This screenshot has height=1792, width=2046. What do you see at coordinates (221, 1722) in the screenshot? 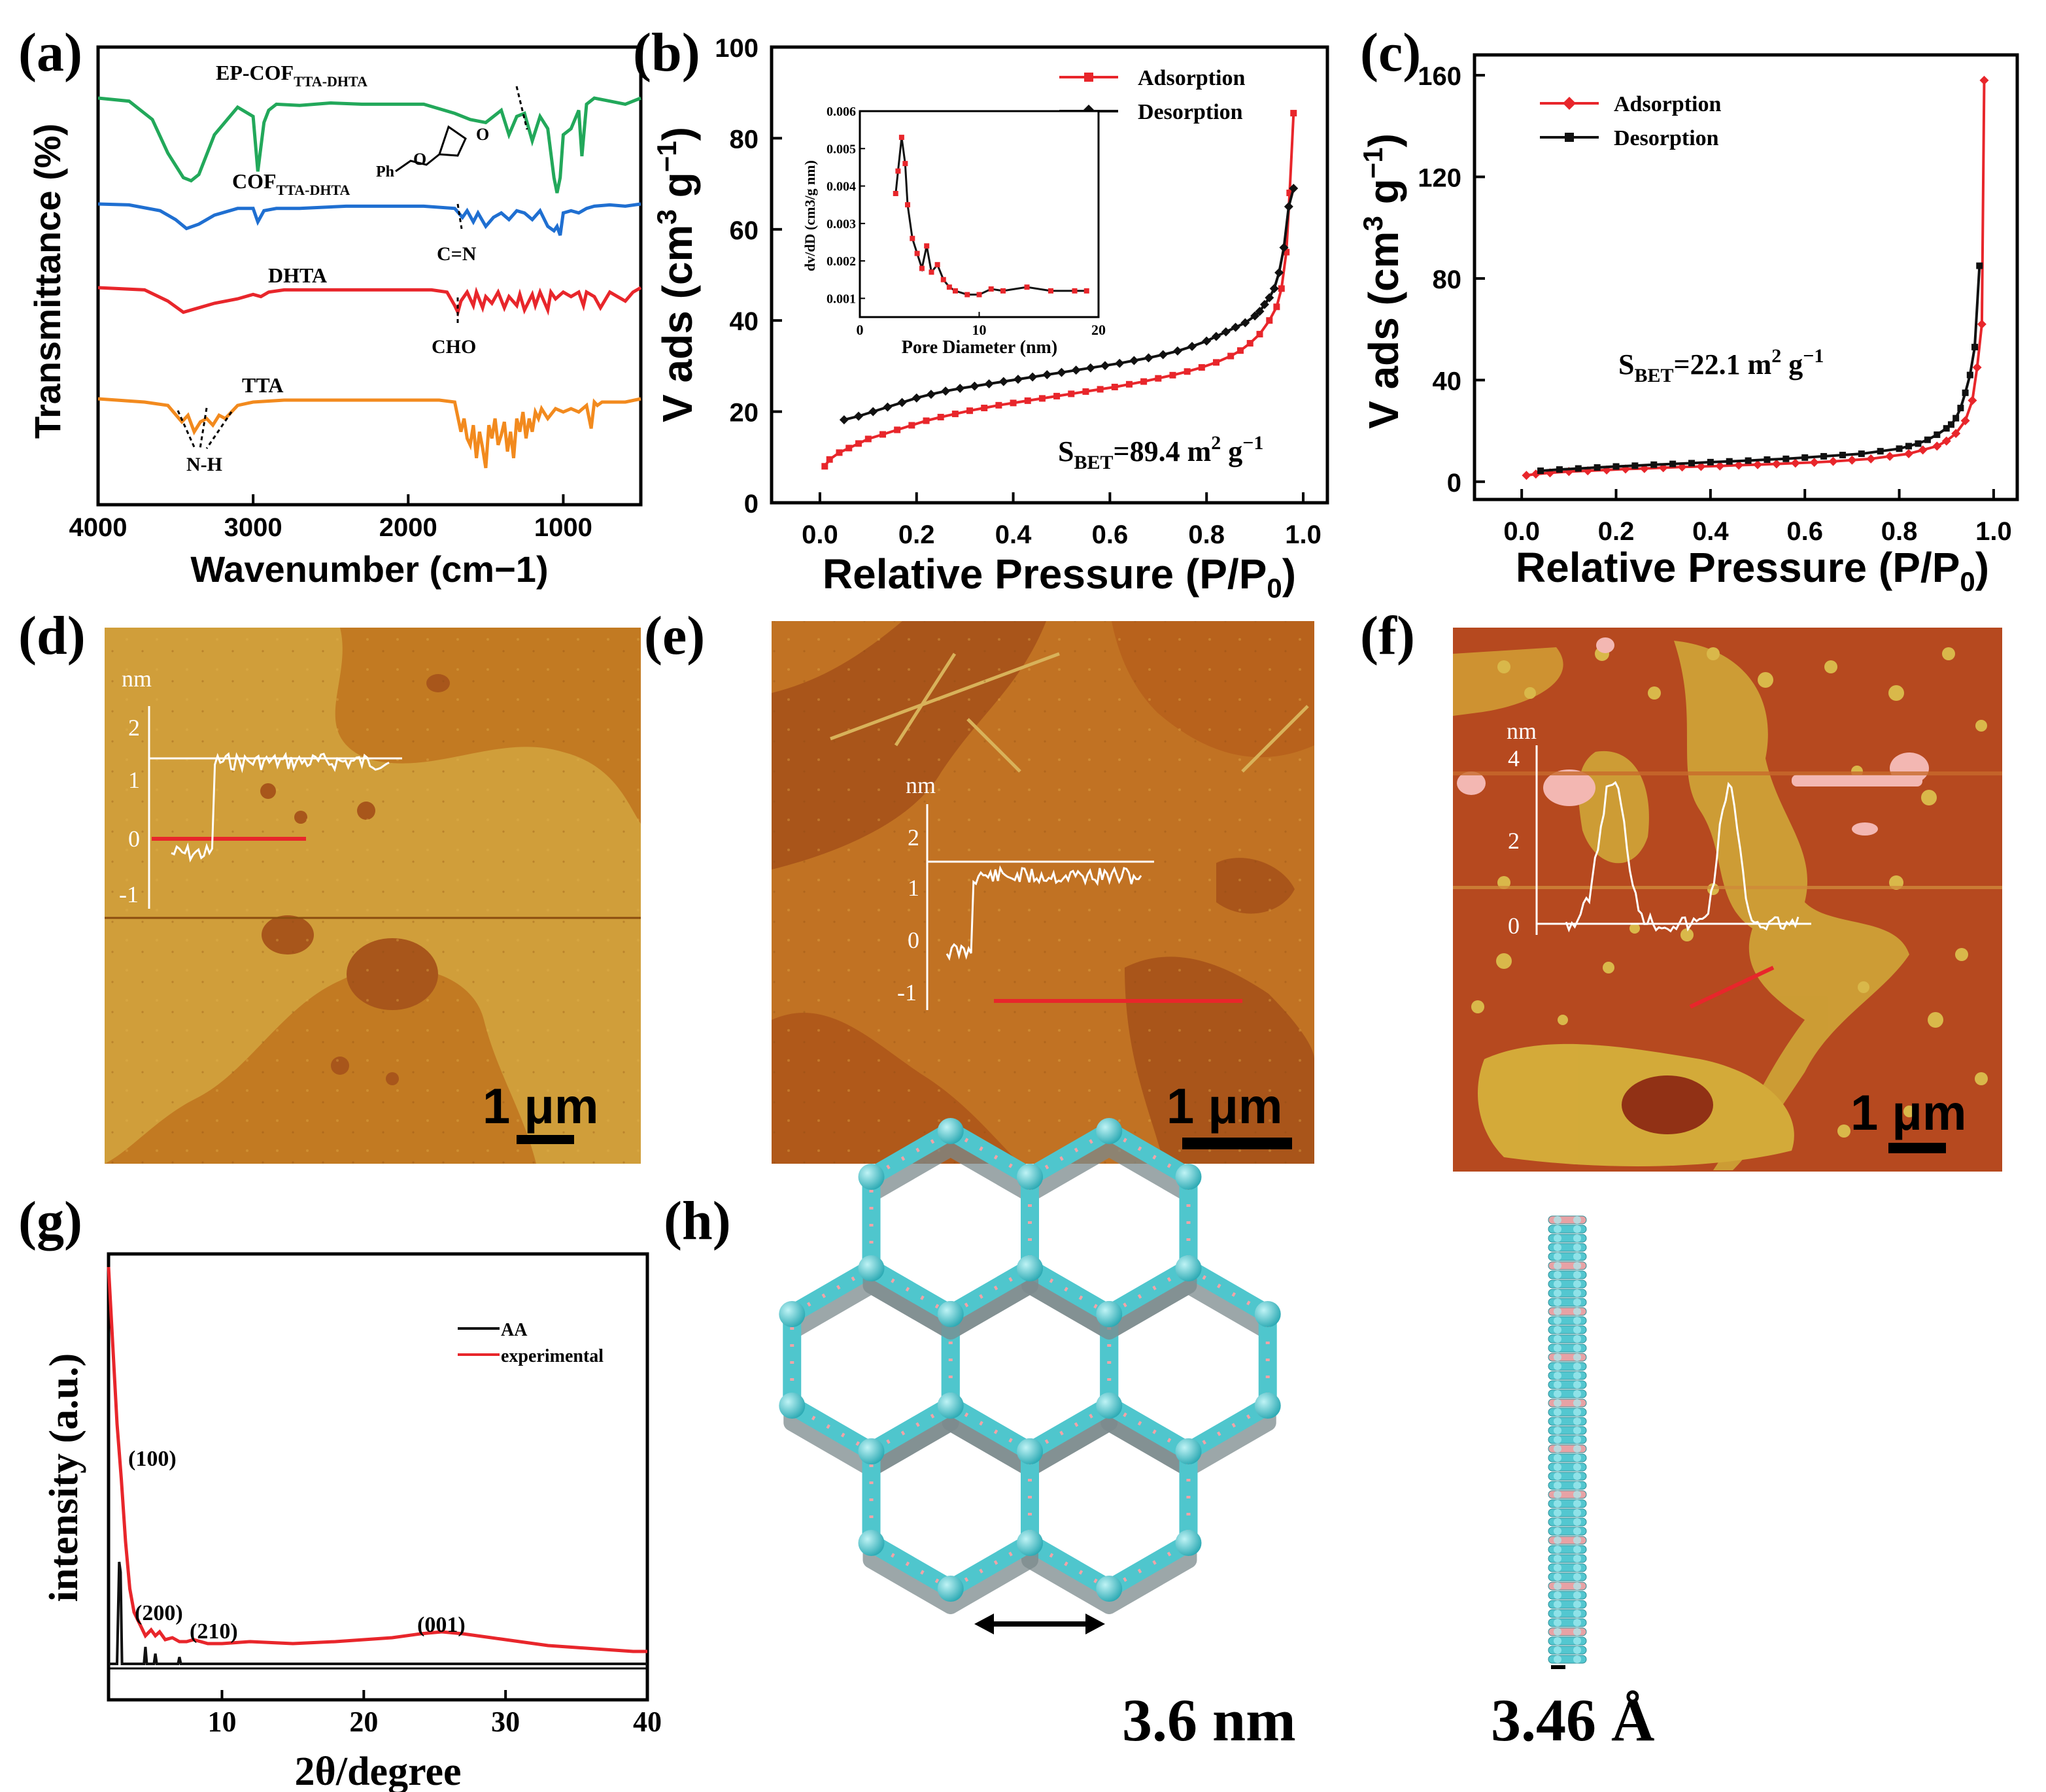
I see `g-tick-label: 10` at bounding box center [221, 1722].